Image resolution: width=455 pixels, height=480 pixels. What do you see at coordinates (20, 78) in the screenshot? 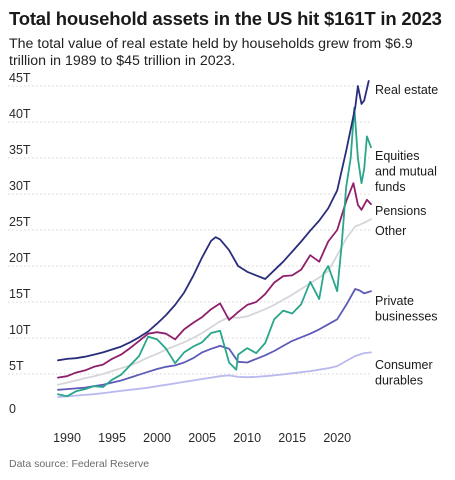
I see `y-tick-label: 45T` at bounding box center [20, 78].